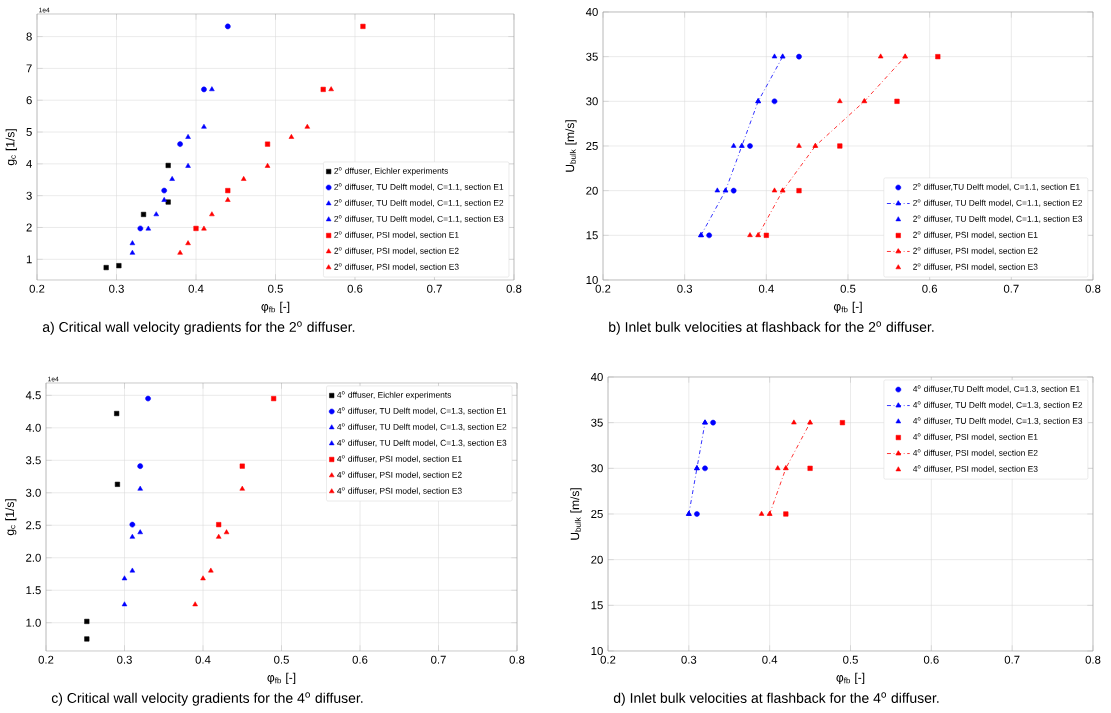 This screenshot has width=1111, height=713. Describe the element at coordinates (29, 163) in the screenshot. I see `y-tick-label: 4` at that location.